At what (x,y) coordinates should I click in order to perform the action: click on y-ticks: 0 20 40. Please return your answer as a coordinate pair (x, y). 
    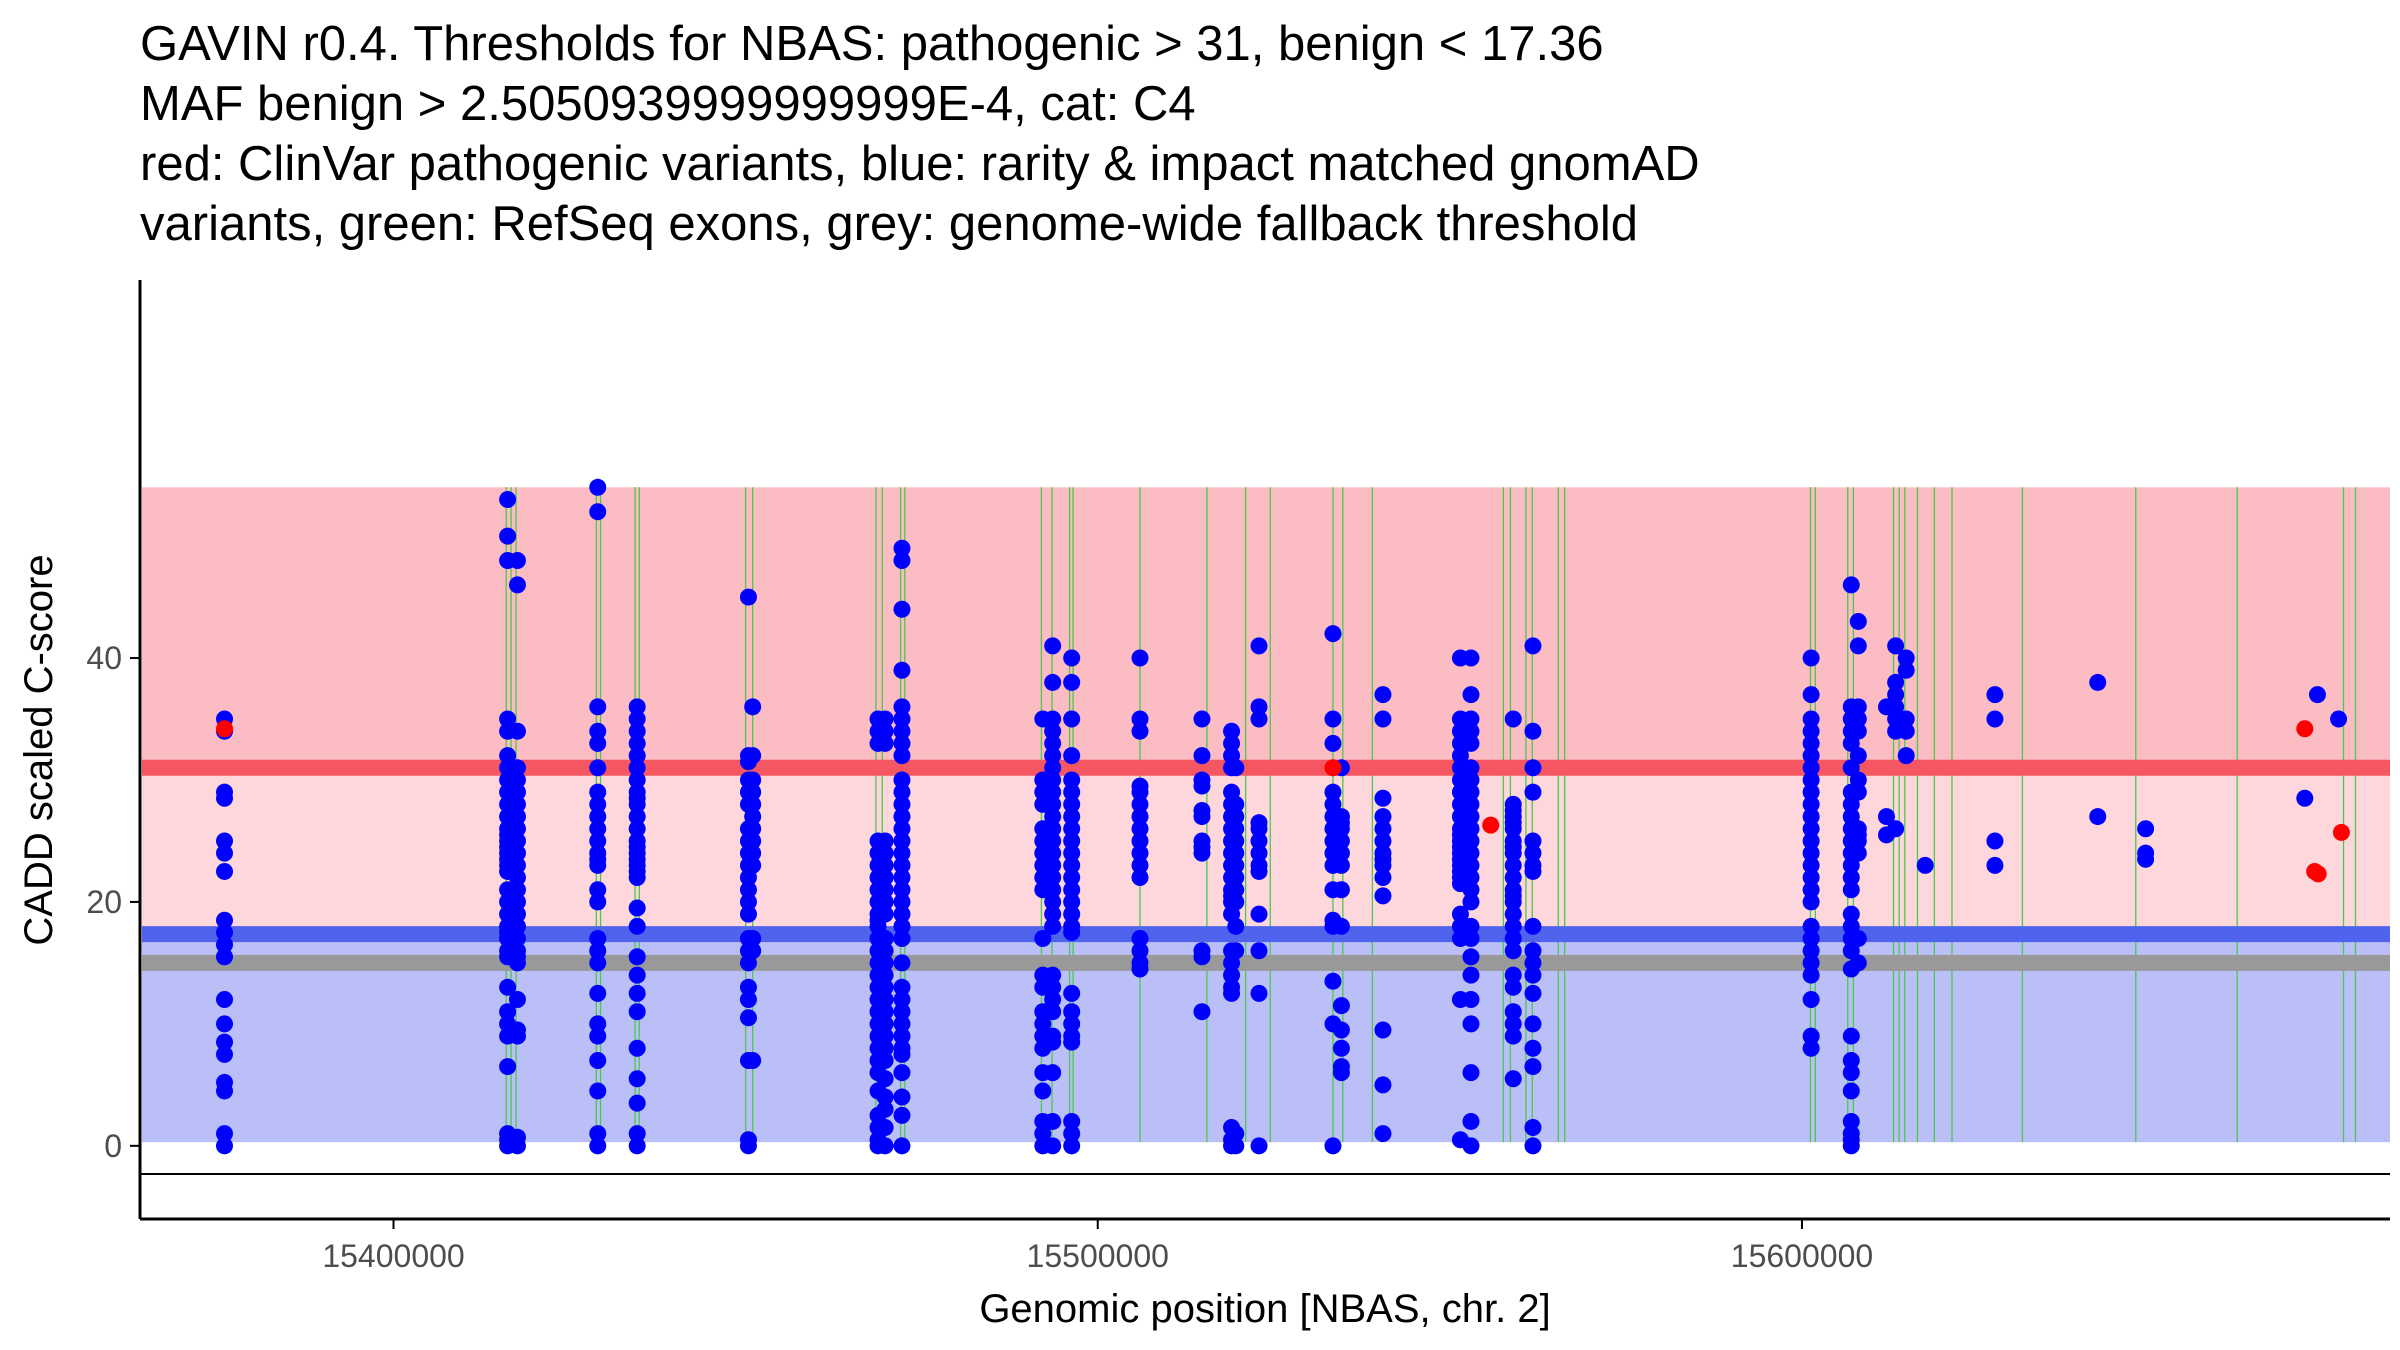
    Looking at the image, I should click on (113, 902).